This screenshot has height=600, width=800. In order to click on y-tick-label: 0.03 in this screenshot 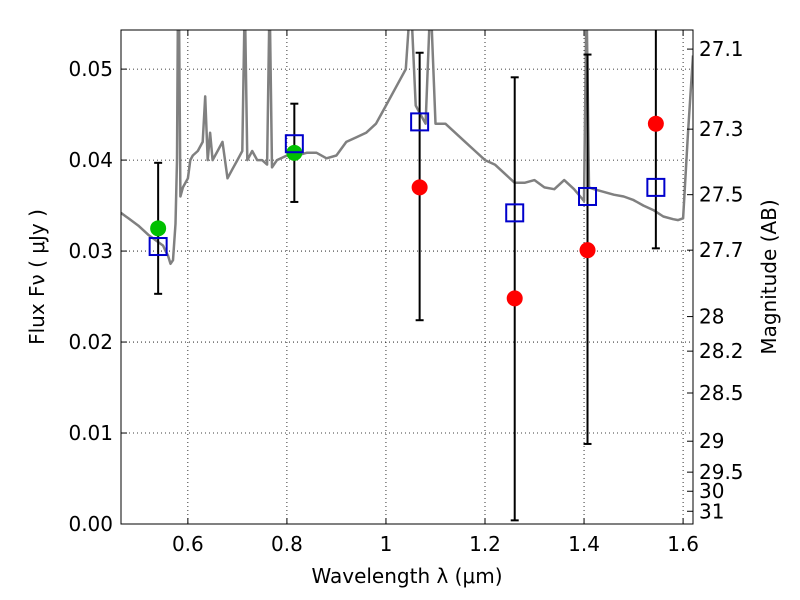, I will do `click(90, 251)`.